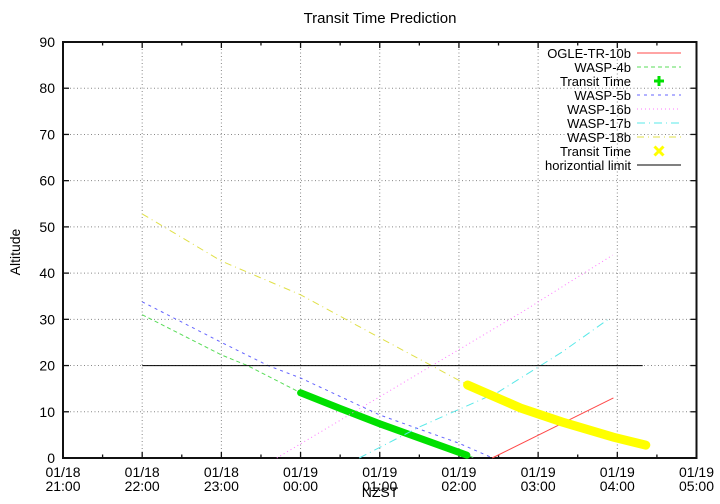 The width and height of the screenshot is (720, 504). What do you see at coordinates (552, 428) in the screenshot?
I see `series-line-OGLE-TR-10b` at bounding box center [552, 428].